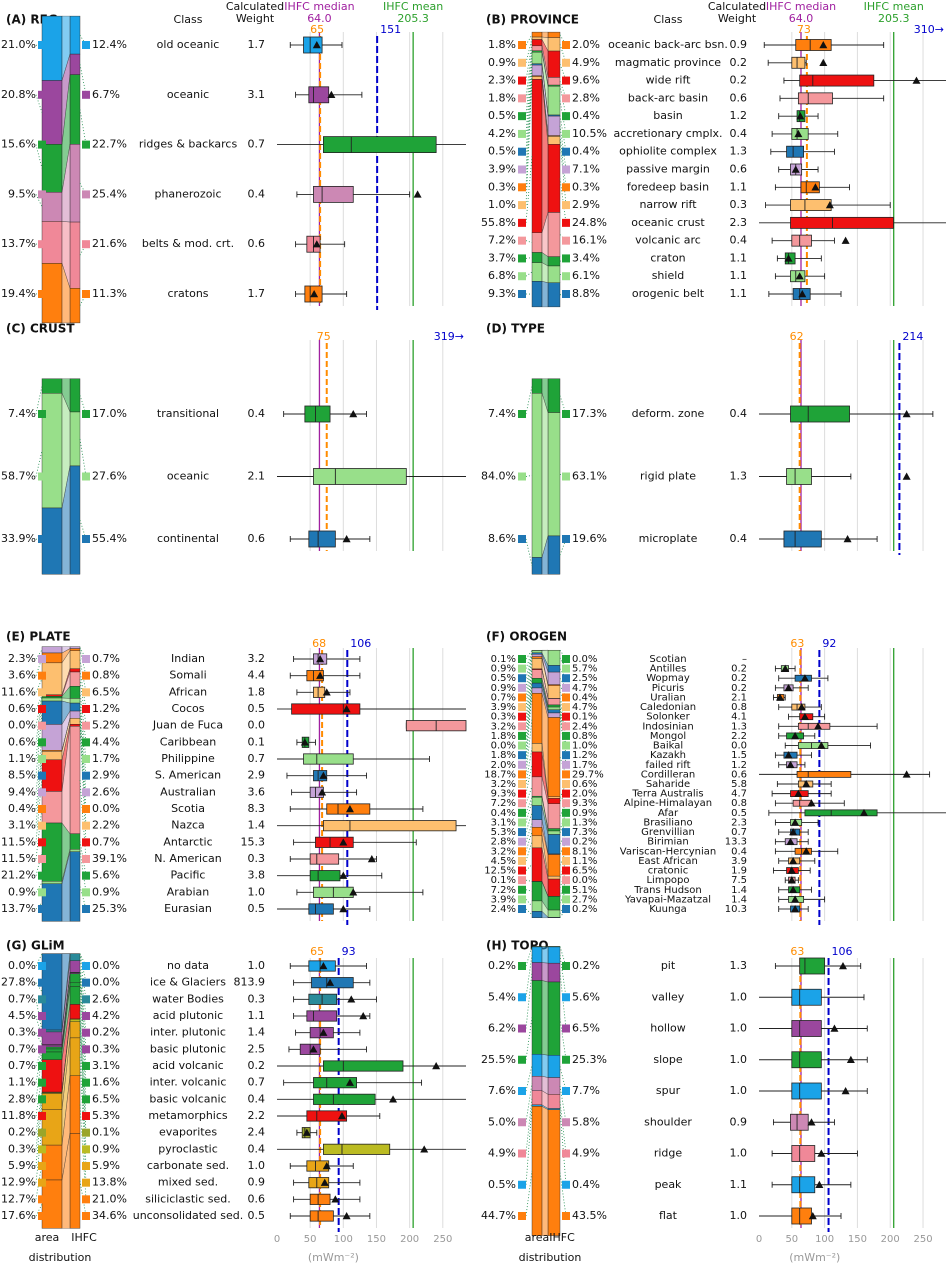  What do you see at coordinates (109, 413) in the screenshot?
I see `ihfc-percent: 17.0%` at bounding box center [109, 413].